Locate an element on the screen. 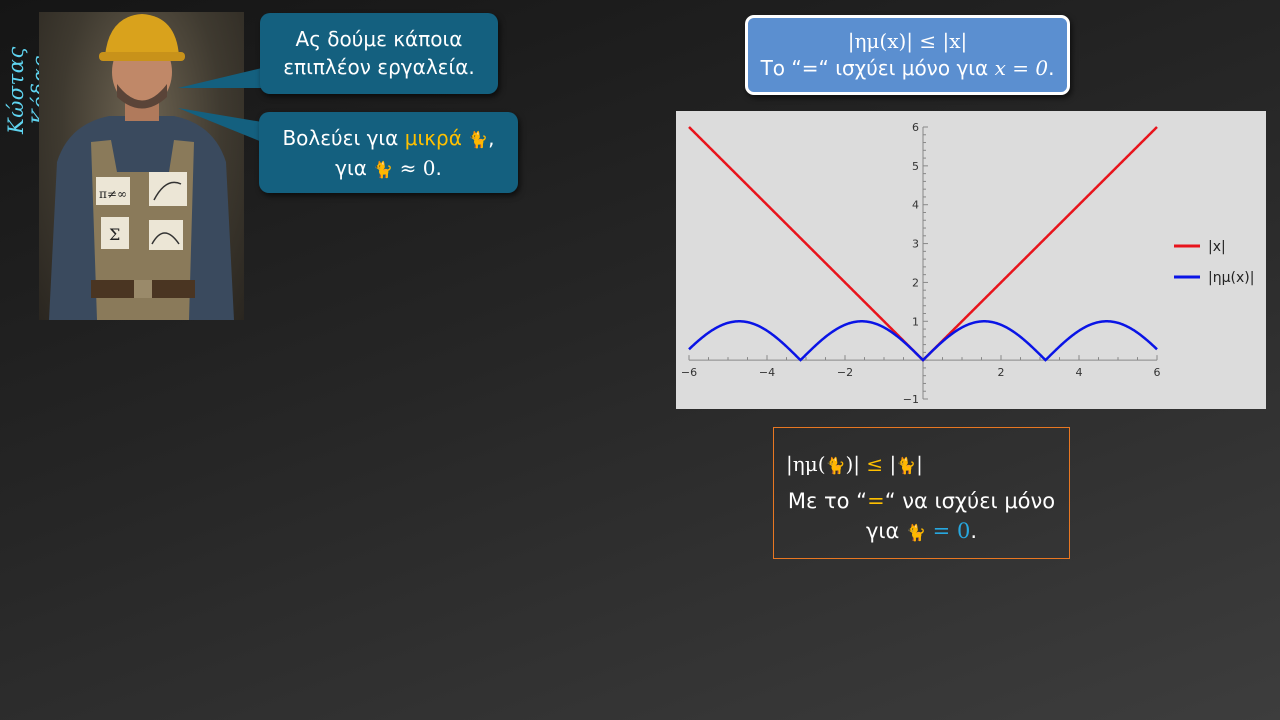 Image resolution: width=1280 pixels, height=720 pixels. bubble2-approx: ≈ 0 is located at coordinates (417, 168).